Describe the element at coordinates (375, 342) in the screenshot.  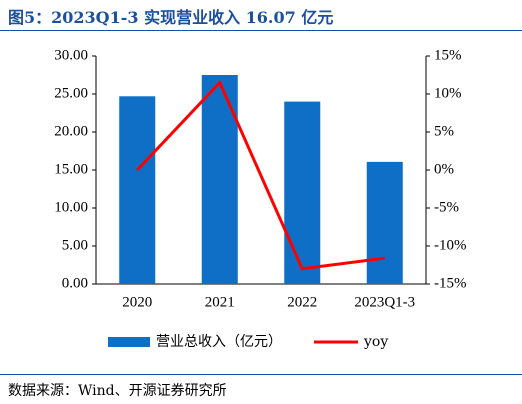
I see `legend-line-label: yoy` at that location.